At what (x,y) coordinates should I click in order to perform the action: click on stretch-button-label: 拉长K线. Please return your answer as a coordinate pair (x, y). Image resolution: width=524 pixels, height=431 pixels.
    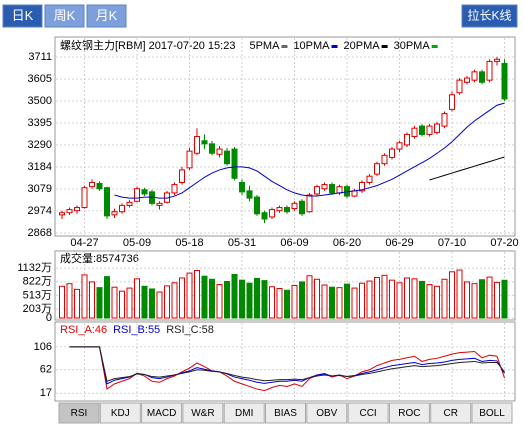
    Looking at the image, I should click on (489, 15).